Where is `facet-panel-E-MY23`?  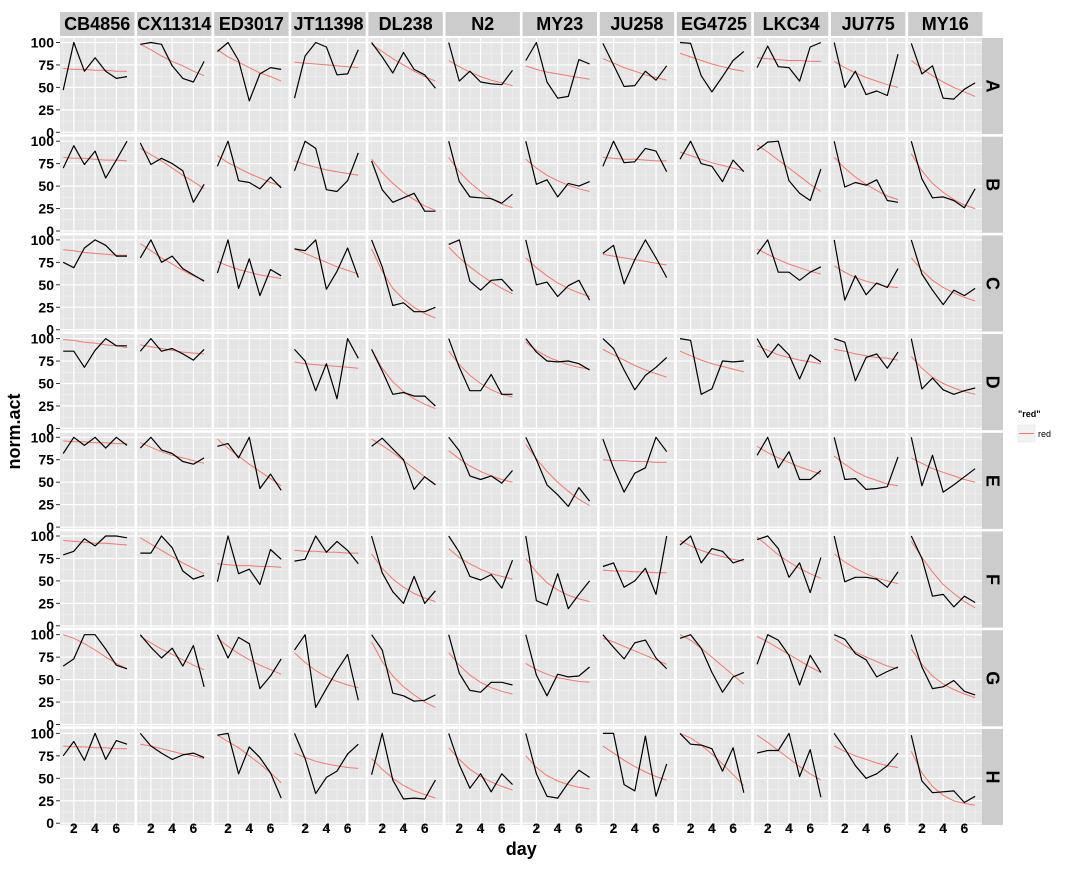
facet-panel-E-MY23 is located at coordinates (559, 480).